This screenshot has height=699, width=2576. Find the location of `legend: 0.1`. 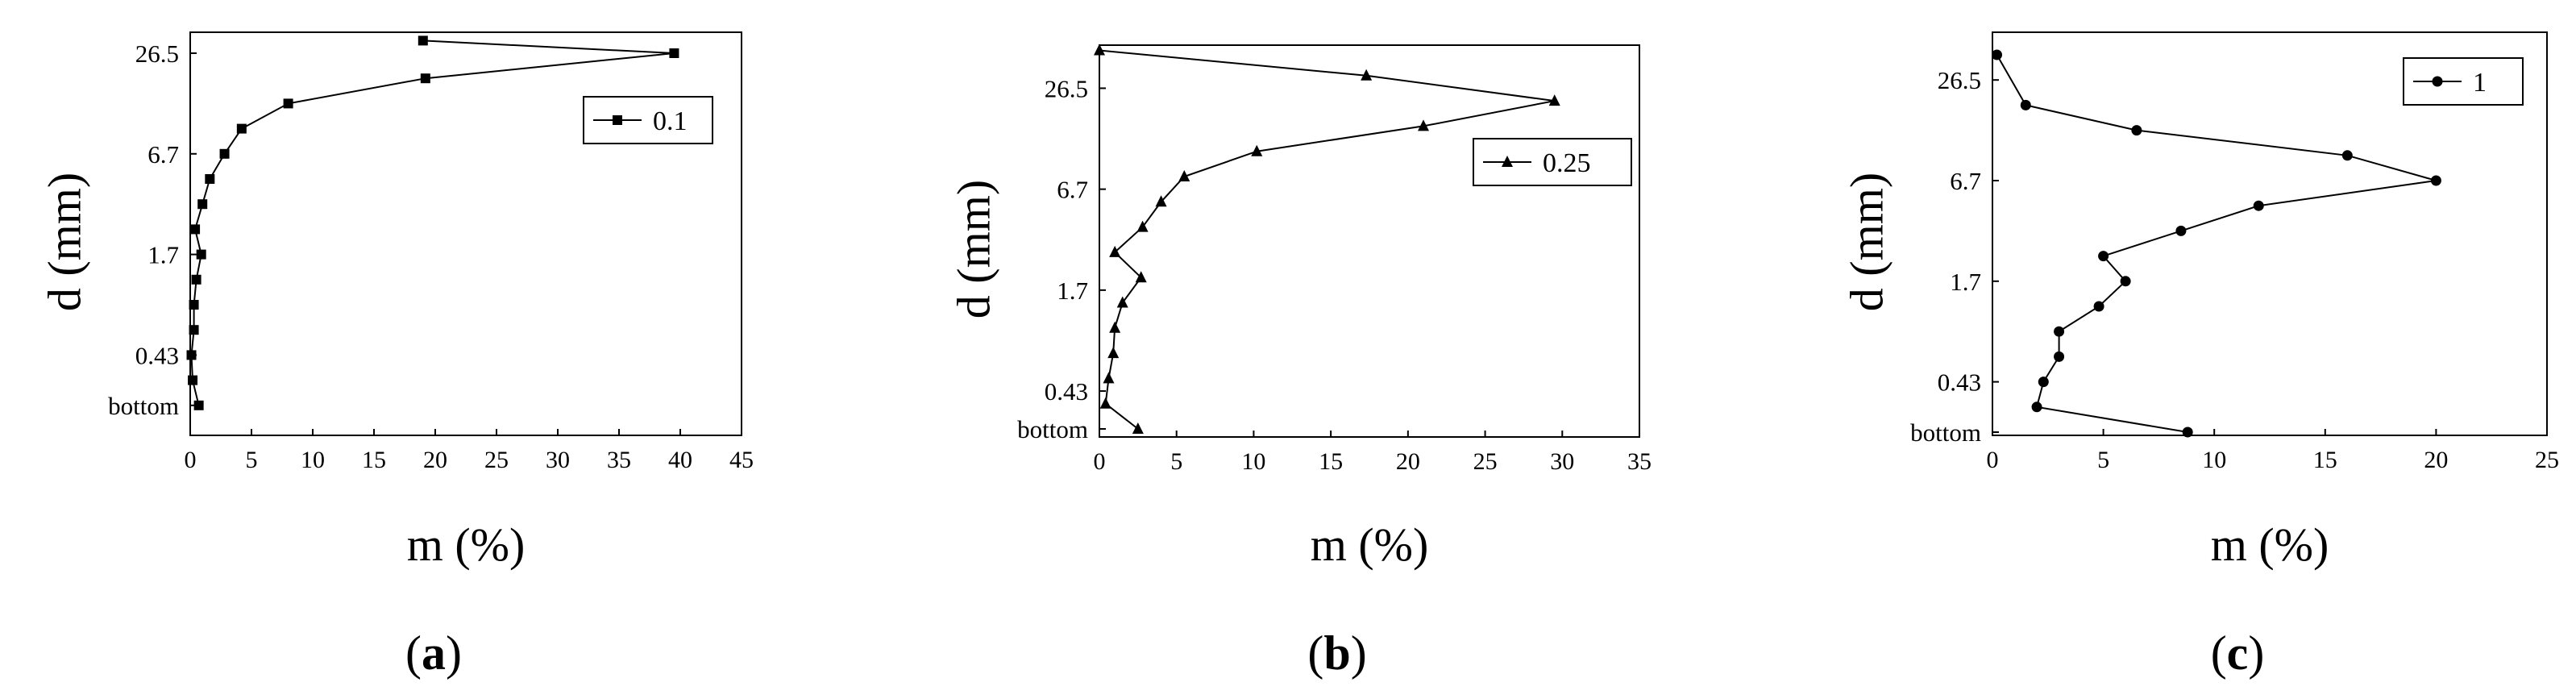

legend: 0.1 is located at coordinates (648, 120).